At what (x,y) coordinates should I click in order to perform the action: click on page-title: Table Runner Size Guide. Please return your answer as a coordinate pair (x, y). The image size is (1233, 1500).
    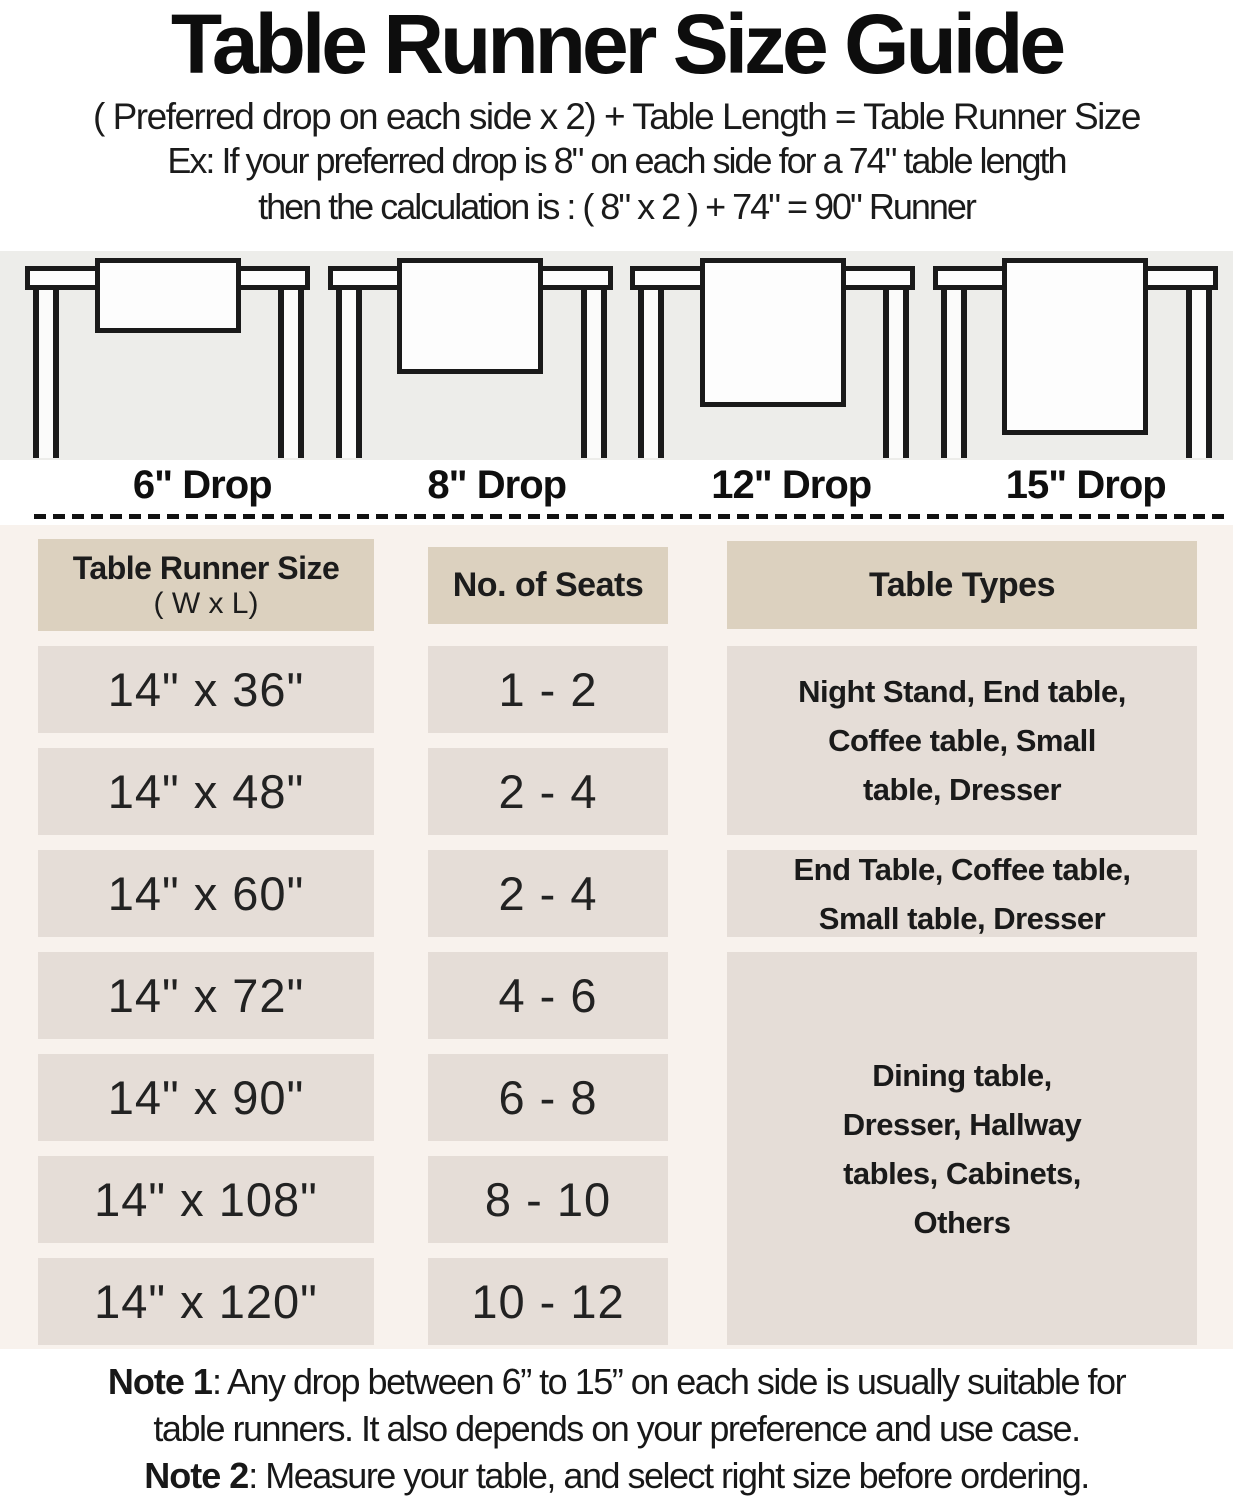
    Looking at the image, I should click on (618, 45).